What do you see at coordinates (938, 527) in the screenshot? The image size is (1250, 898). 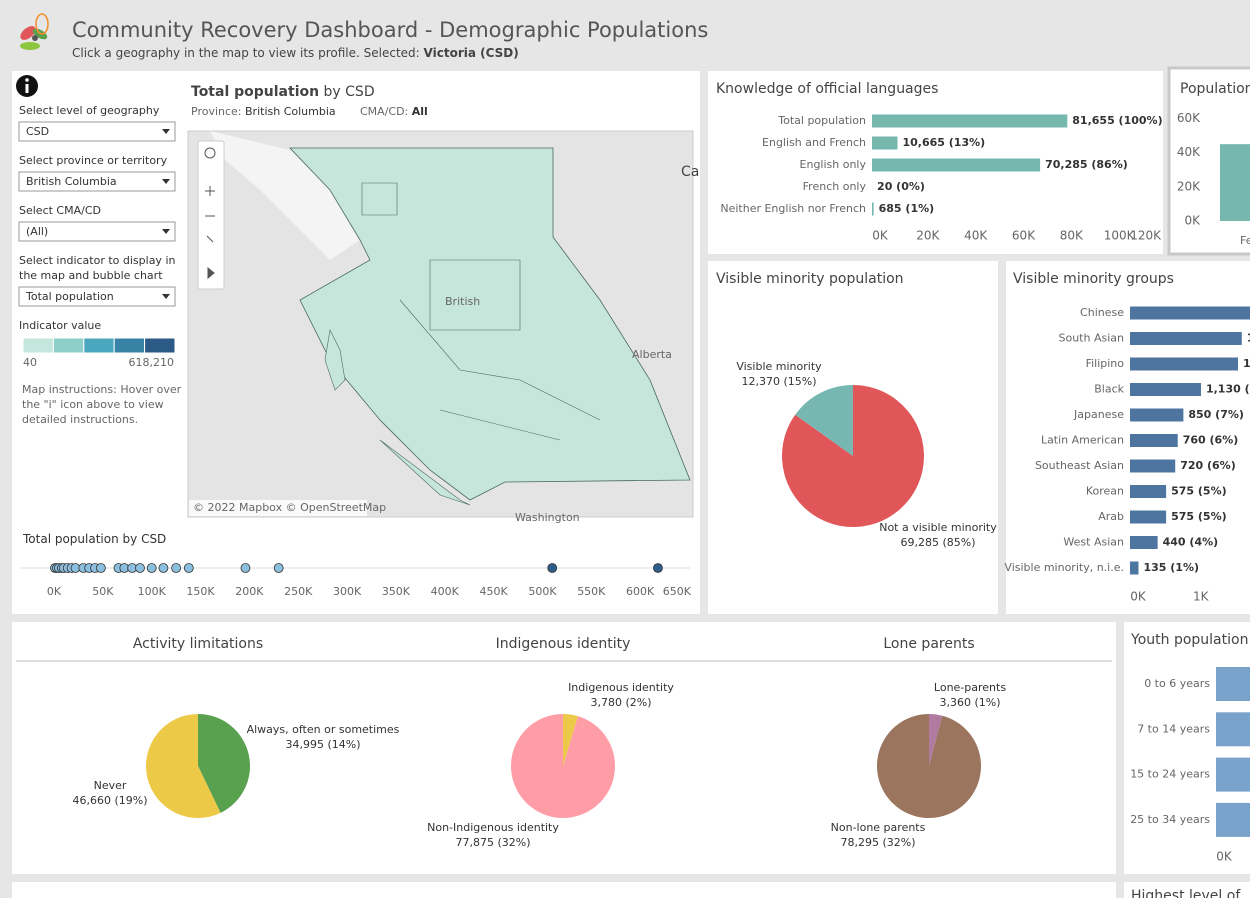 I see `slice-name: Not a visible minority` at bounding box center [938, 527].